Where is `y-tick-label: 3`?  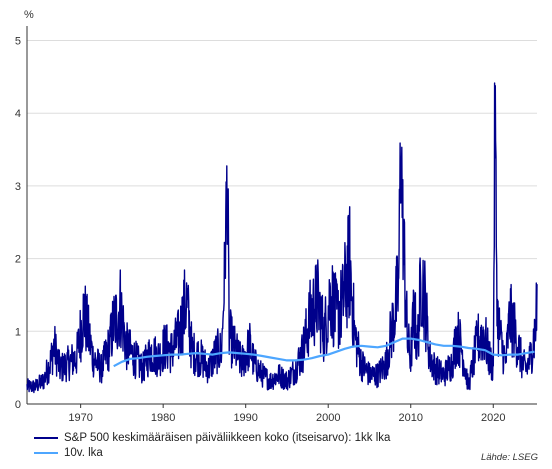
y-tick-label: 3 is located at coordinates (18, 187).